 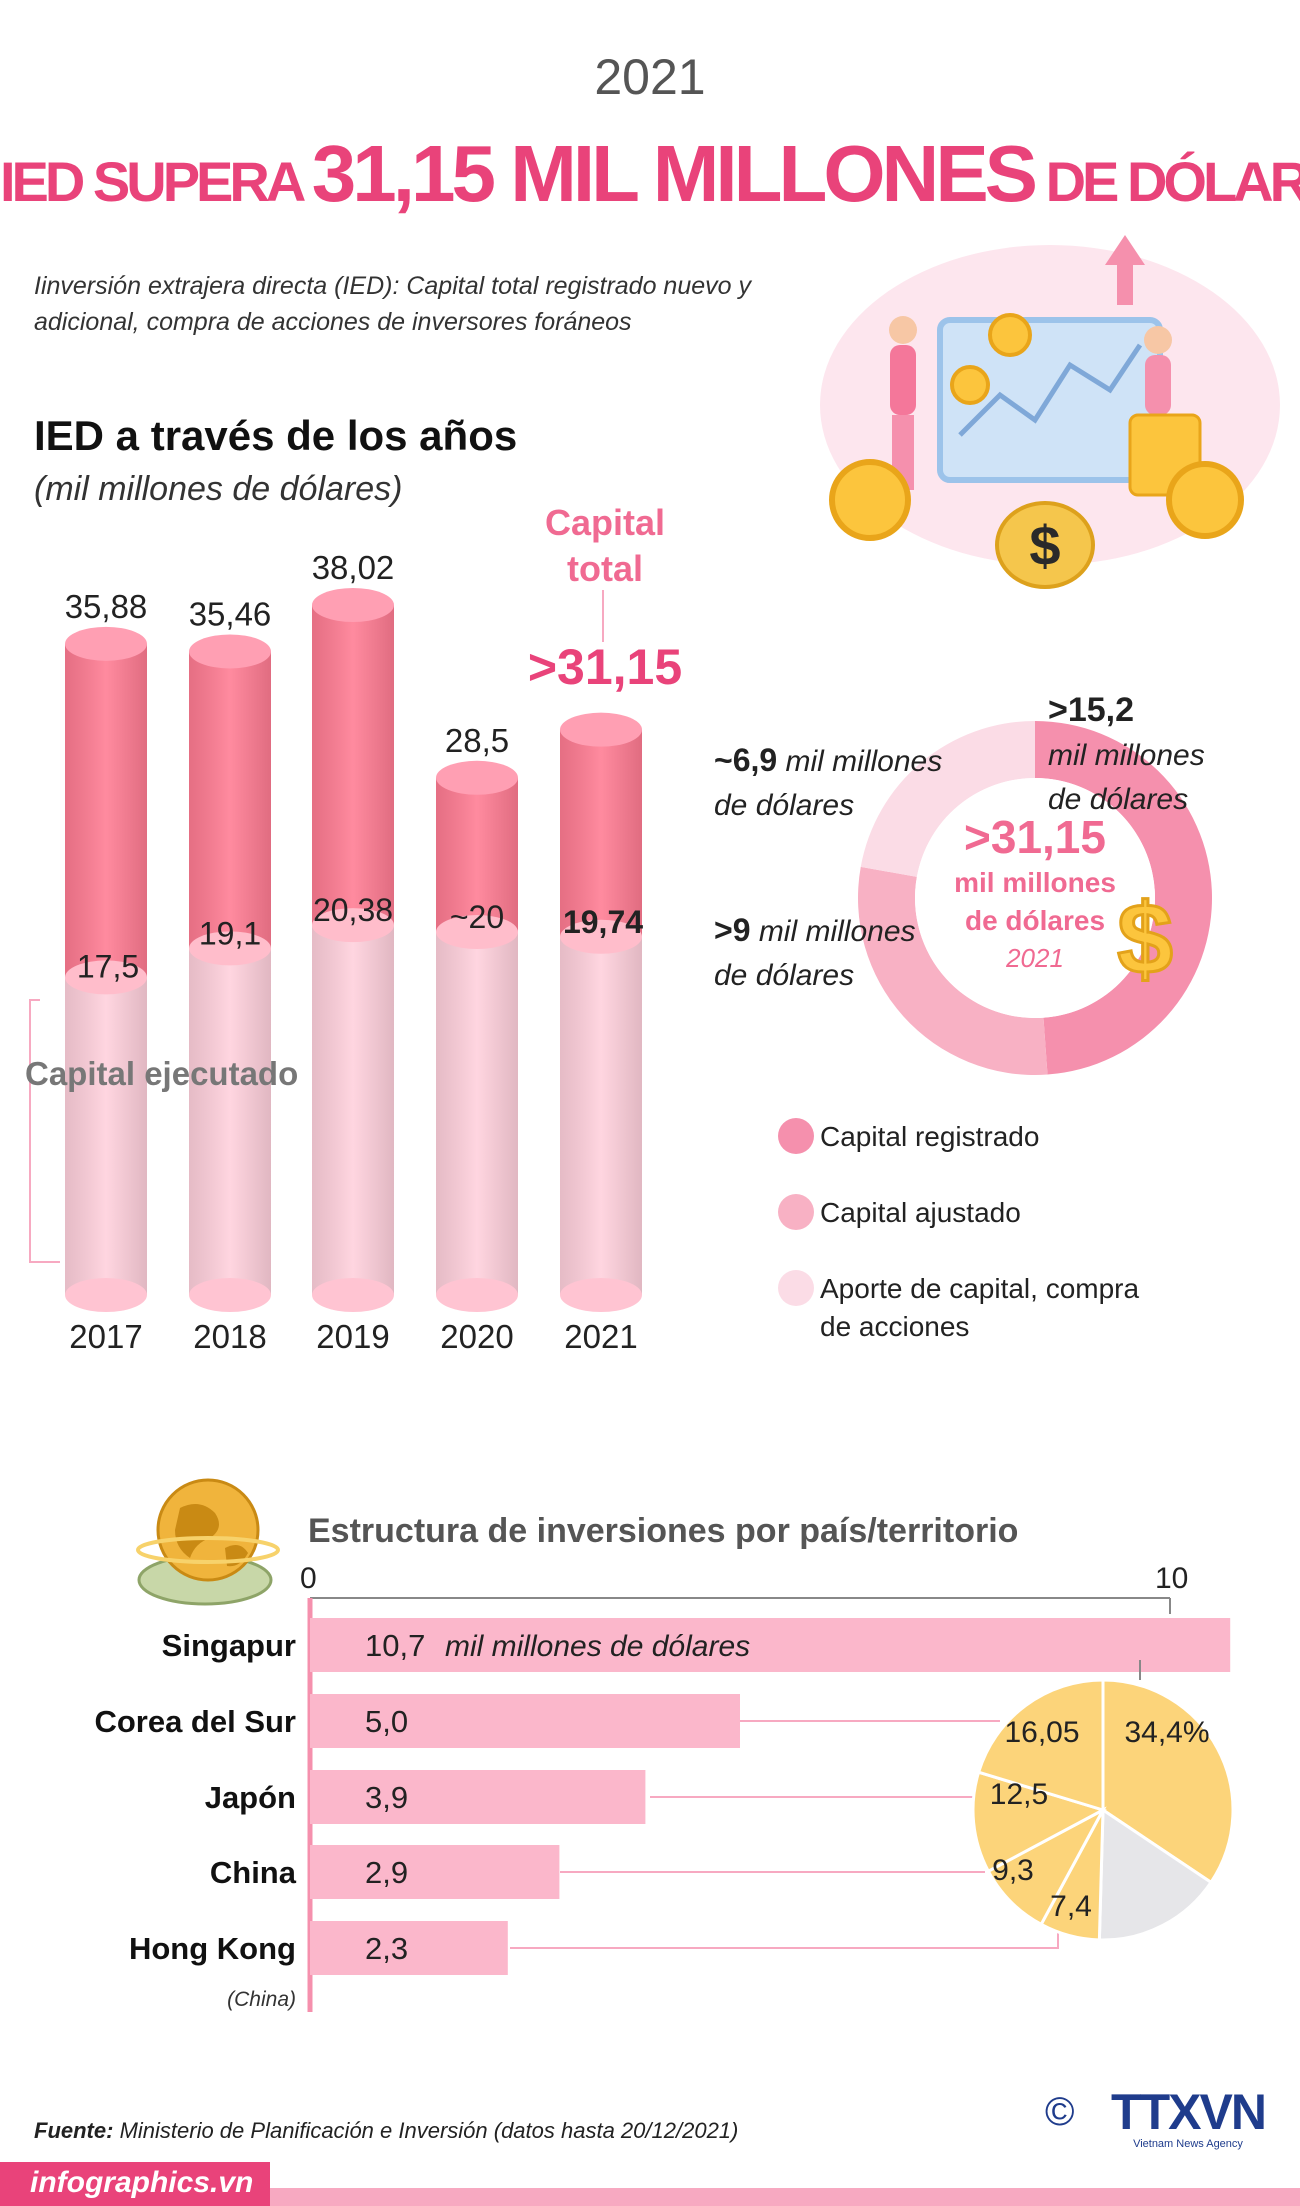 I want to click on bar-2019: 38,02 20,38 2019, so click(x=353, y=952).